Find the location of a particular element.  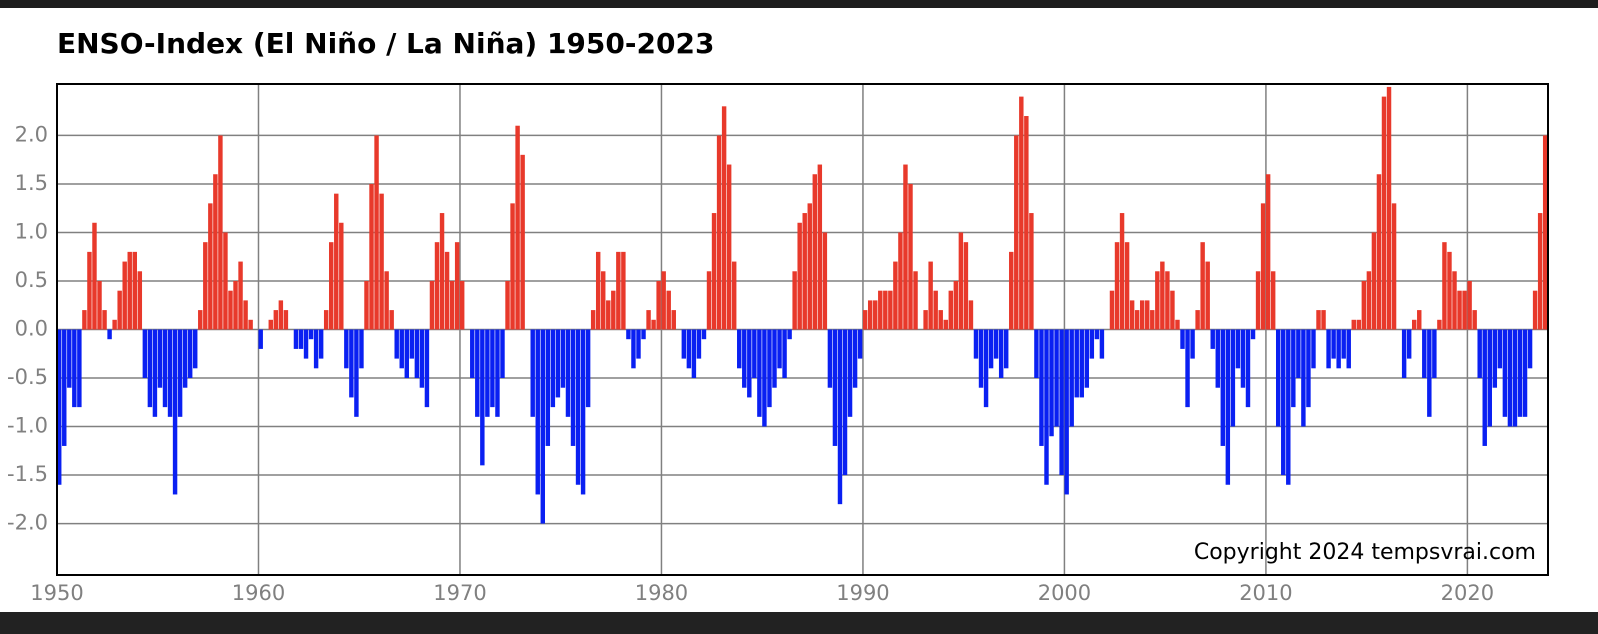

x-tick-label: 1990 is located at coordinates (862, 593).